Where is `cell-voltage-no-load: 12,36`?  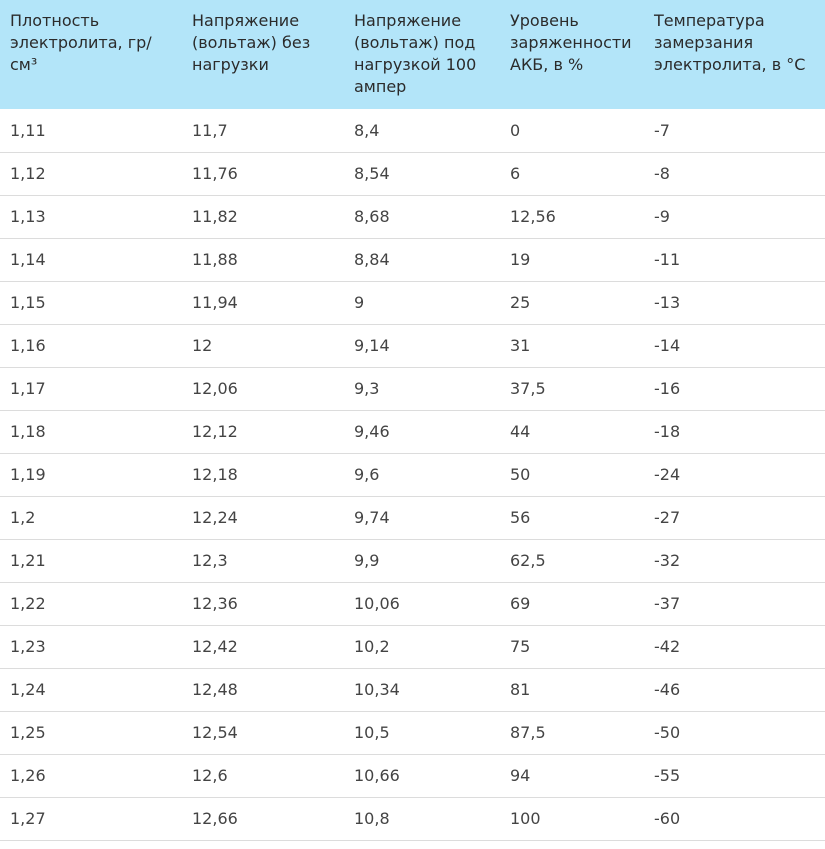
cell-voltage-no-load: 12,36 is located at coordinates (263, 604).